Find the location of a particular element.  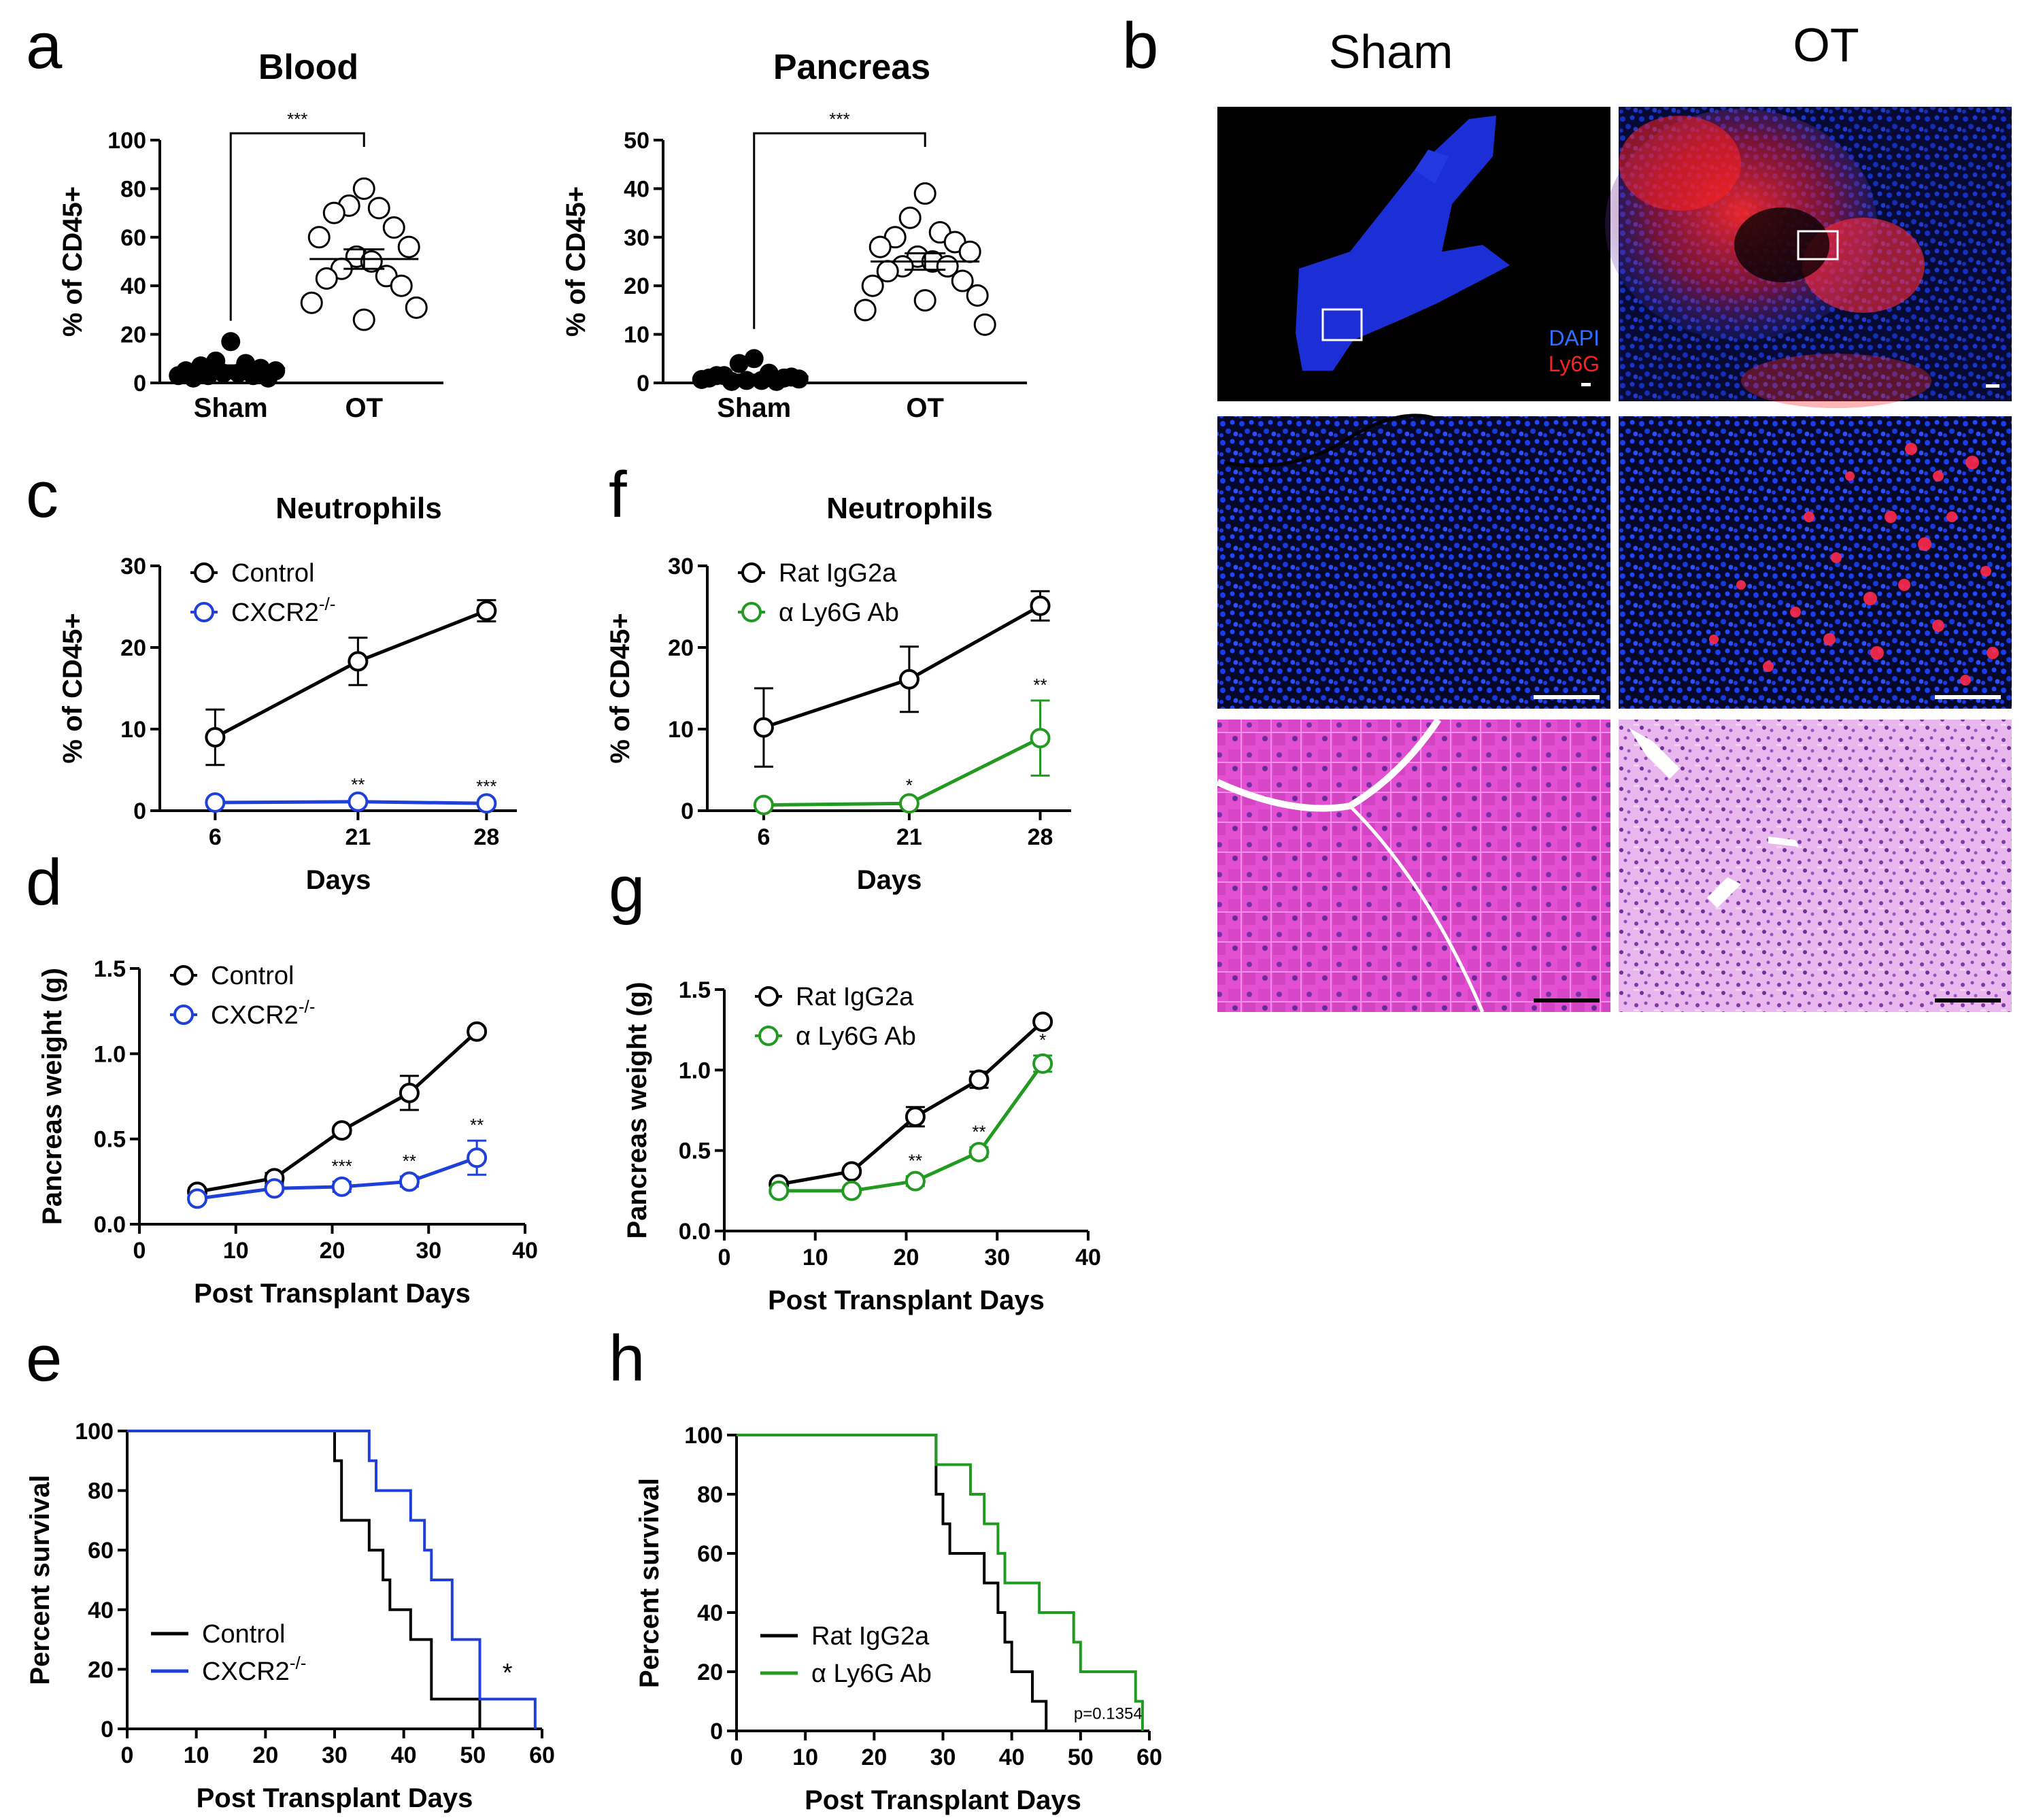

legend-ly6g: Ly6G is located at coordinates (1574, 364).